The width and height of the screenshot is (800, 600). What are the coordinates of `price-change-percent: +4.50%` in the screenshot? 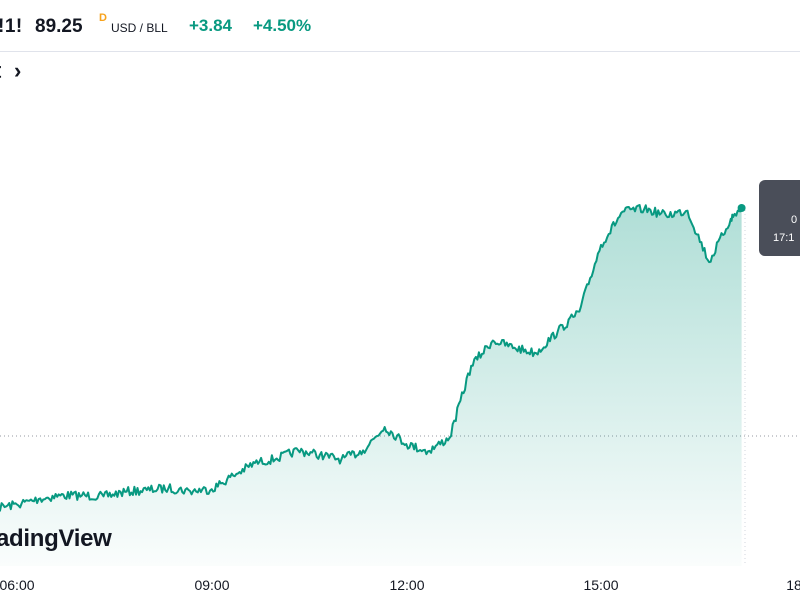 It's located at (282, 25).